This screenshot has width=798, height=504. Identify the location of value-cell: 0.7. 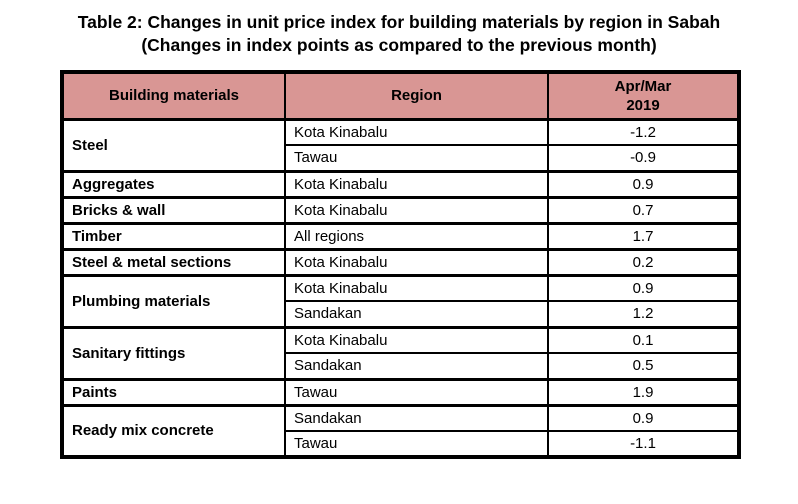
(643, 209).